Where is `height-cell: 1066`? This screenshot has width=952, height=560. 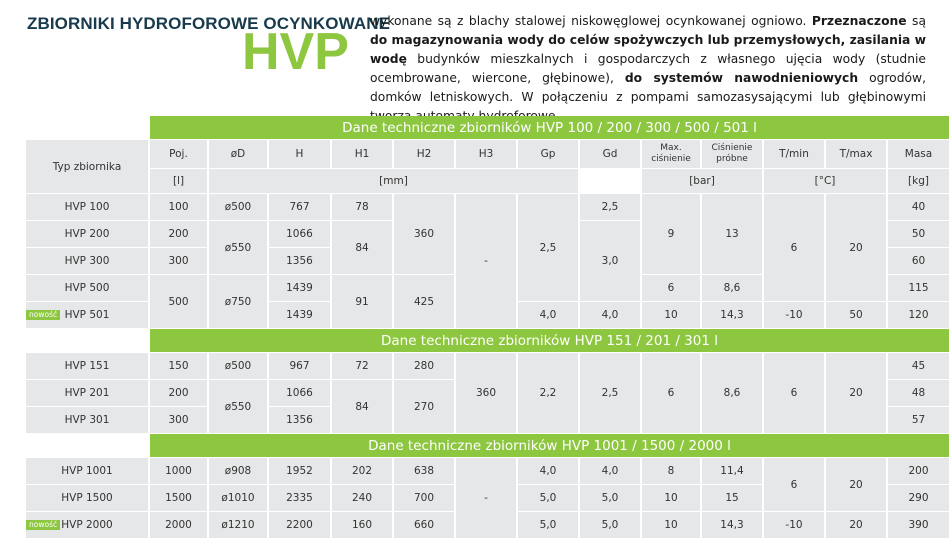
height-cell: 1066 is located at coordinates (299, 393).